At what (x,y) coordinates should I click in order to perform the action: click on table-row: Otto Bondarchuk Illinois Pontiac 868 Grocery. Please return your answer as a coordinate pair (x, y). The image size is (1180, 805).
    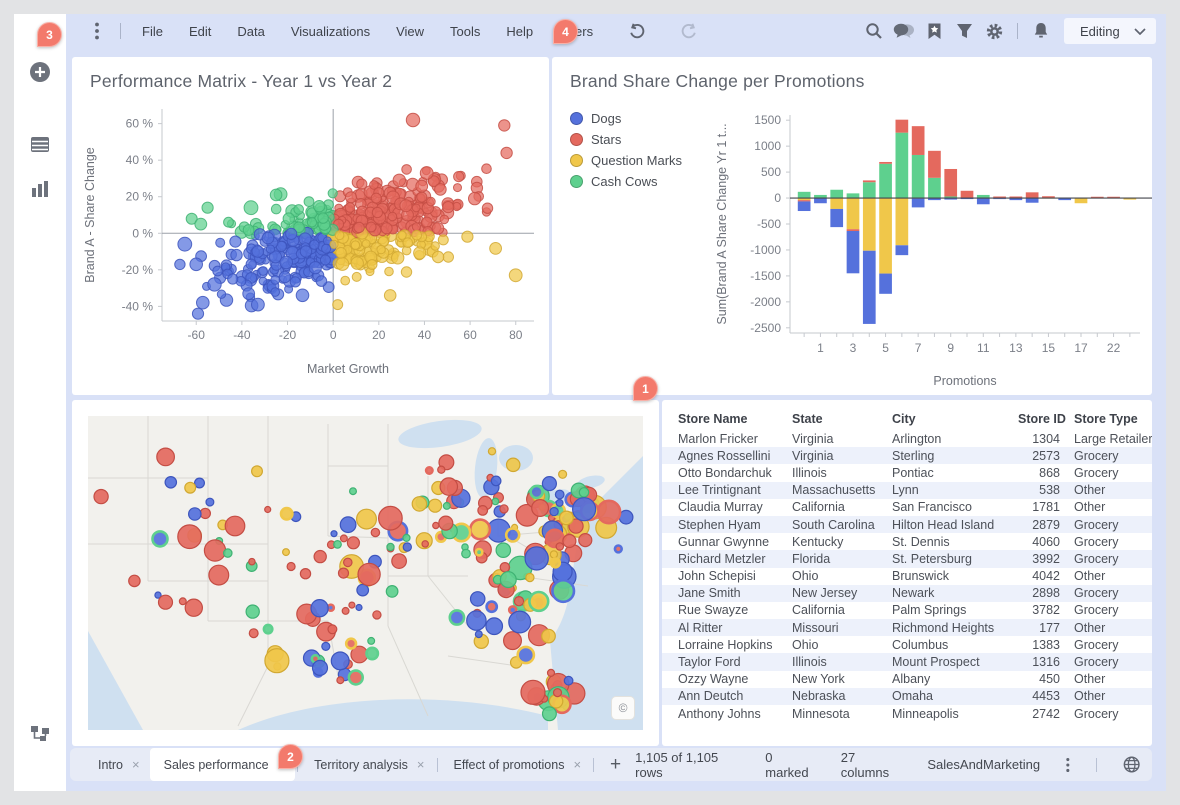
    Looking at the image, I should click on (907, 472).